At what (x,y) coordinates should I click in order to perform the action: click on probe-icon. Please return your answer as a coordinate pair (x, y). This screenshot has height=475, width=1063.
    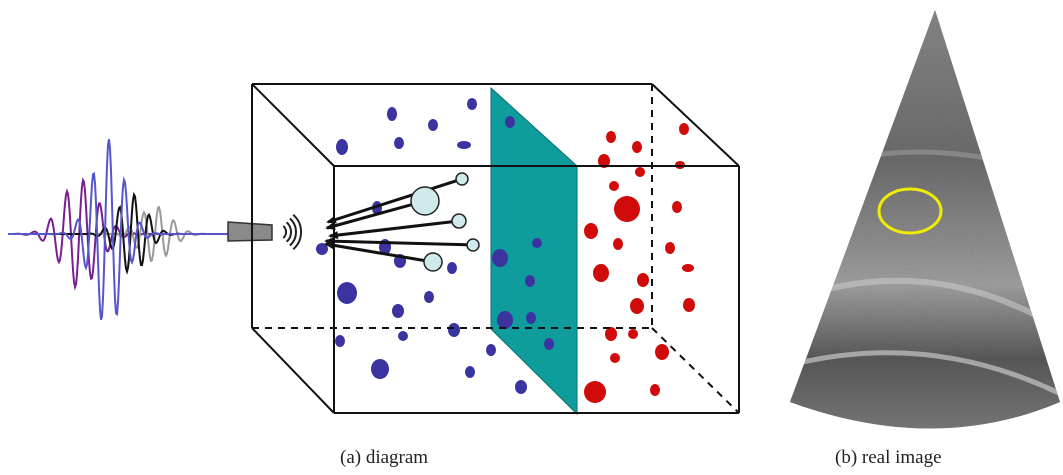
    Looking at the image, I should click on (250, 231).